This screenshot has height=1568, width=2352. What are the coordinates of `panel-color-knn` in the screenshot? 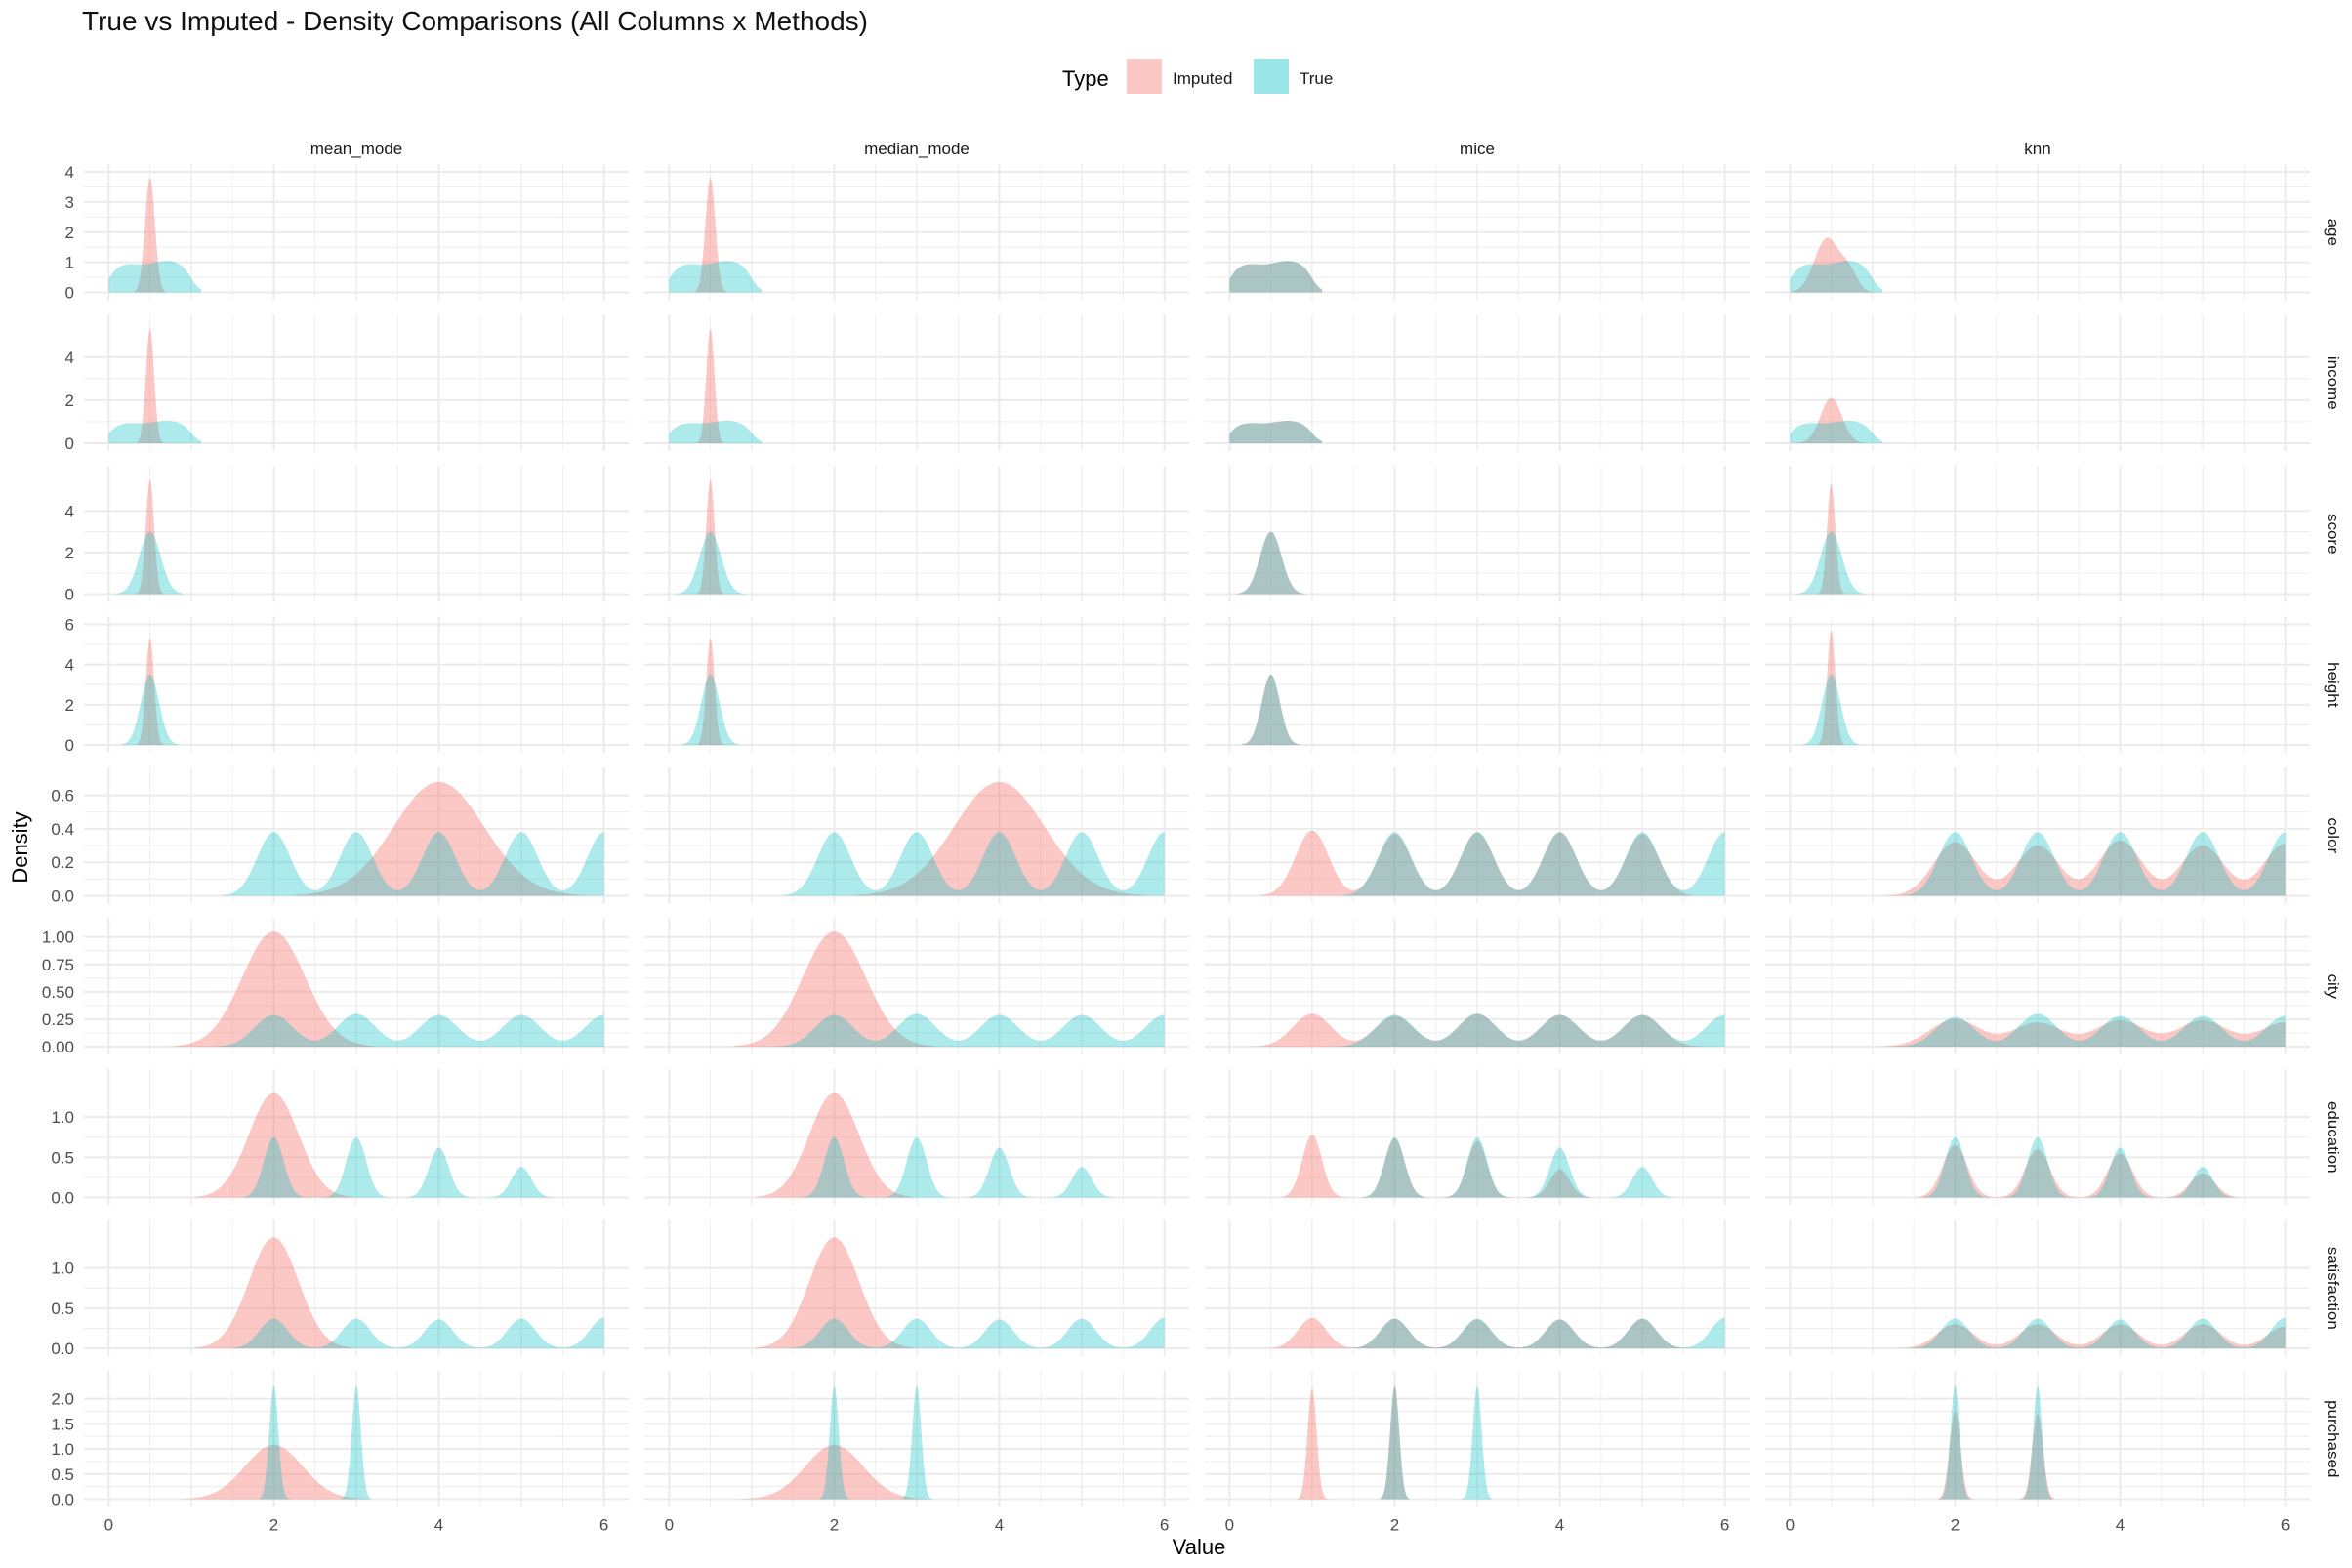 It's located at (2038, 835).